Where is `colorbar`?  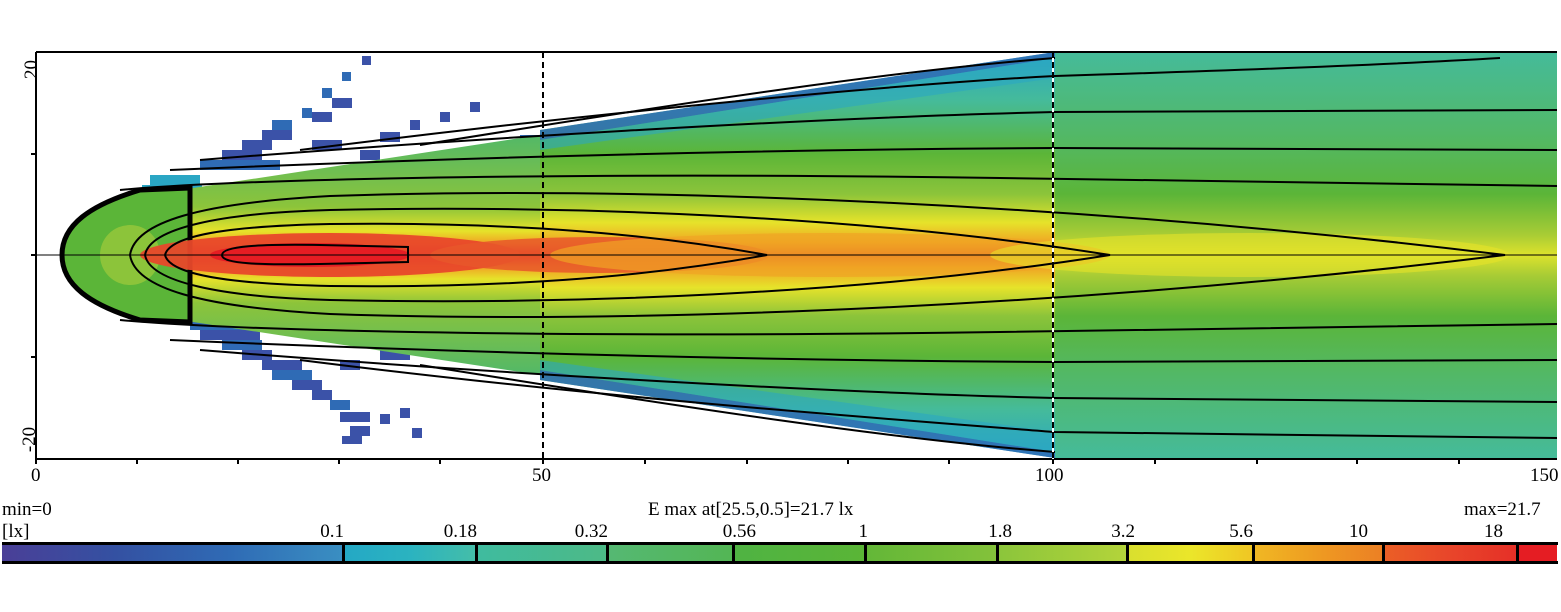 colorbar is located at coordinates (780, 553).